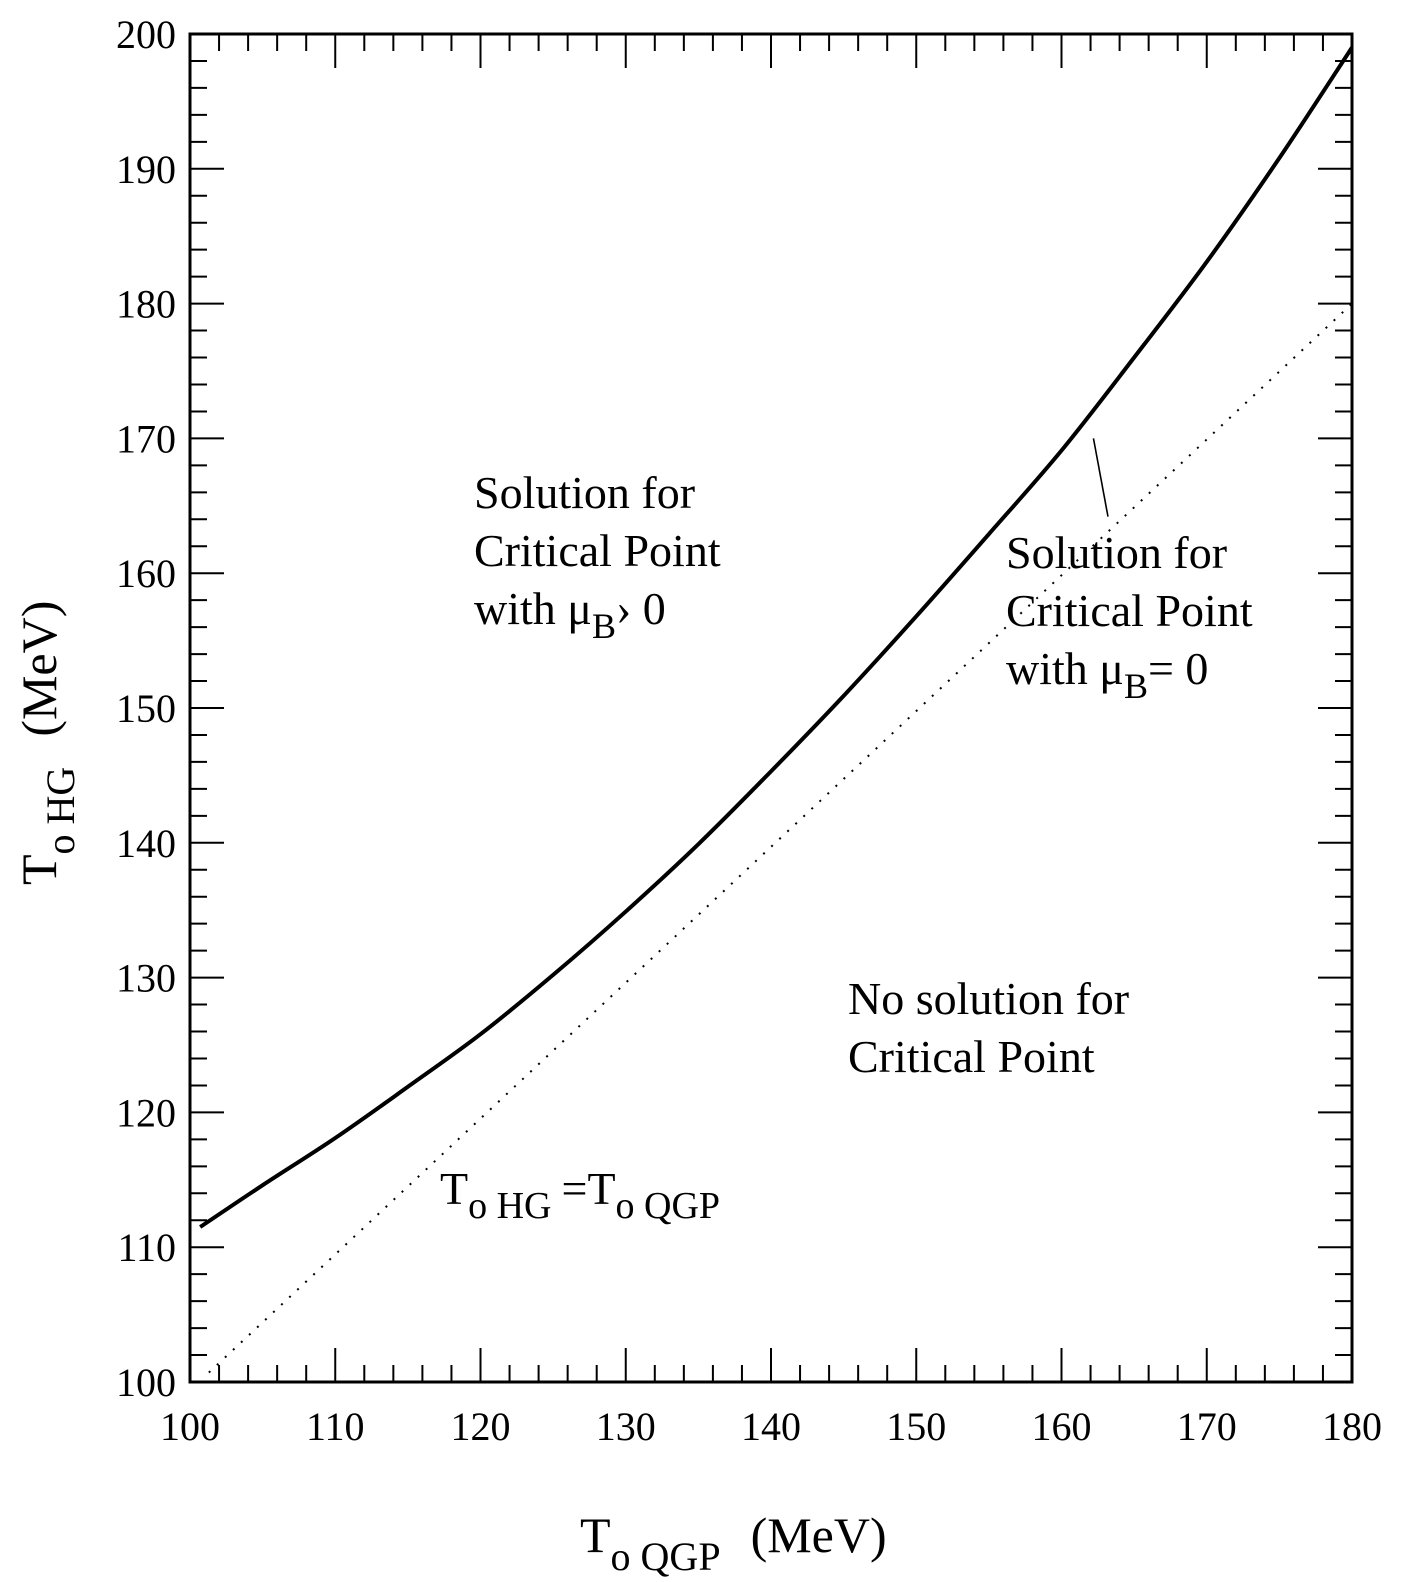 The width and height of the screenshot is (1404, 1582). What do you see at coordinates (1178, 668) in the screenshot?
I see `annot-text: = 0` at bounding box center [1178, 668].